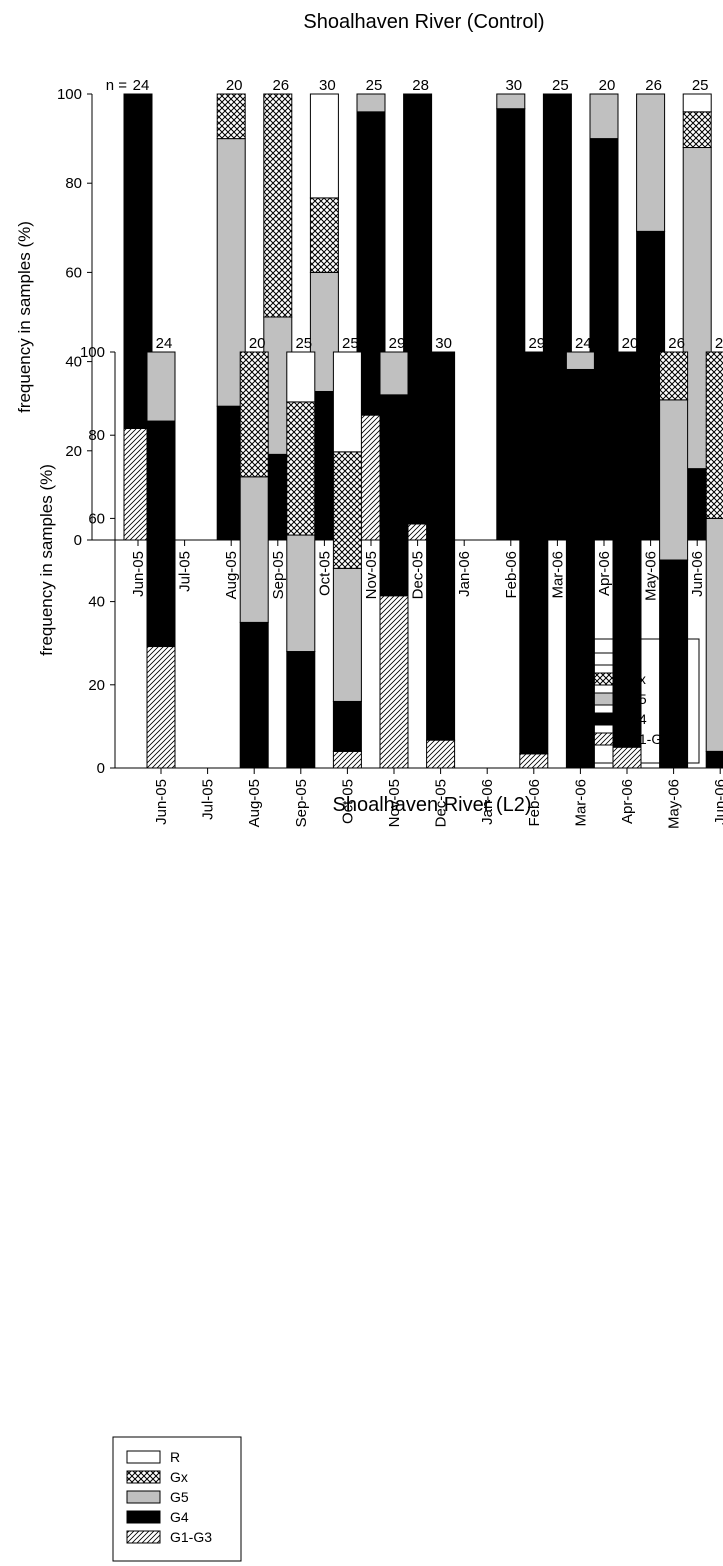  Describe the element at coordinates (627, 801) in the screenshot. I see `x-tick-label: Apr-06` at that location.